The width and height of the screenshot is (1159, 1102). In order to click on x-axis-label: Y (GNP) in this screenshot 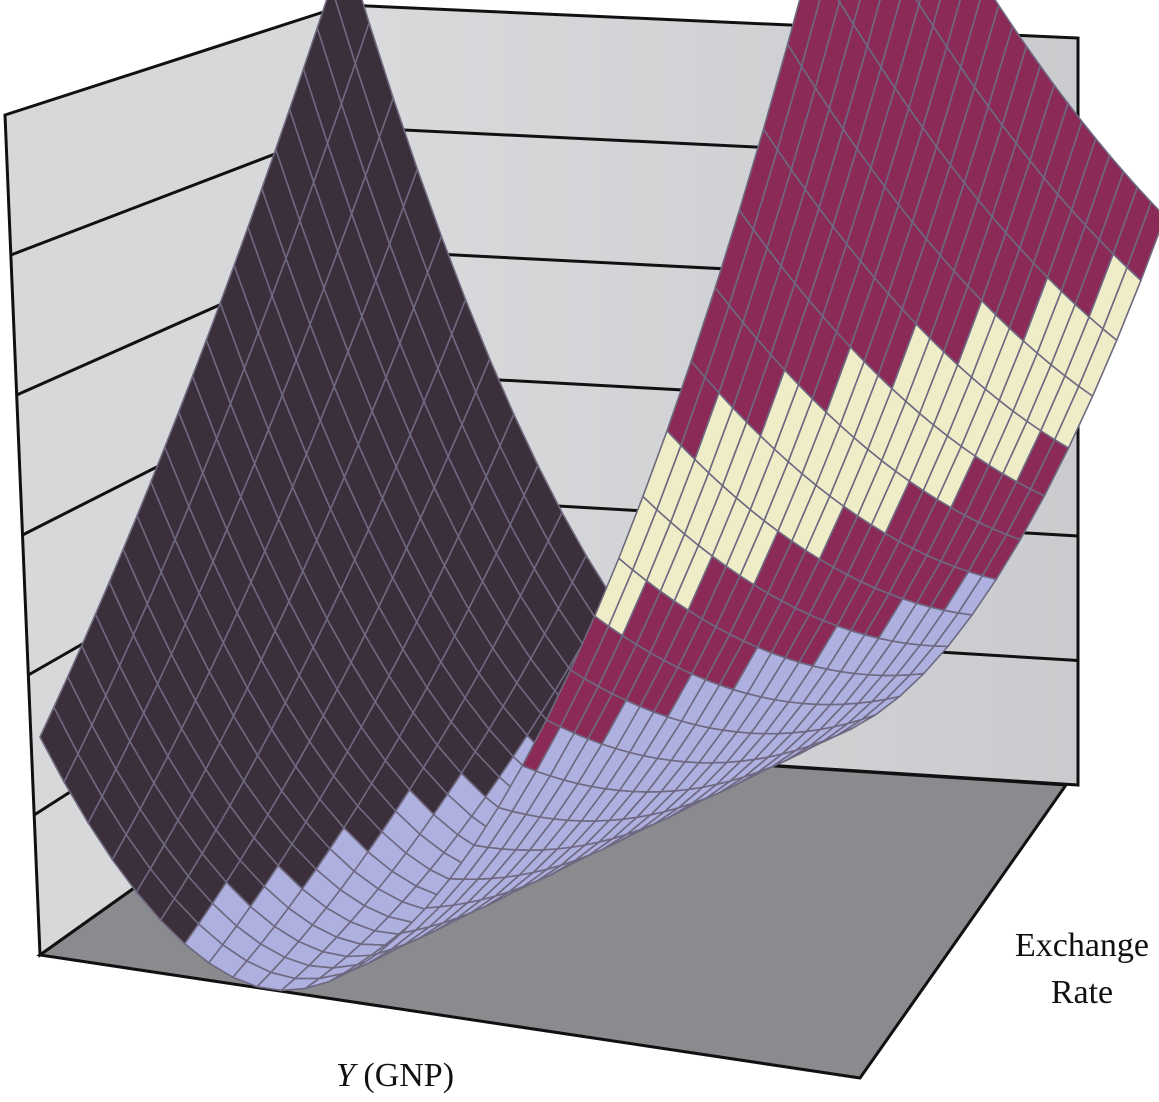, I will do `click(395, 1075)`.